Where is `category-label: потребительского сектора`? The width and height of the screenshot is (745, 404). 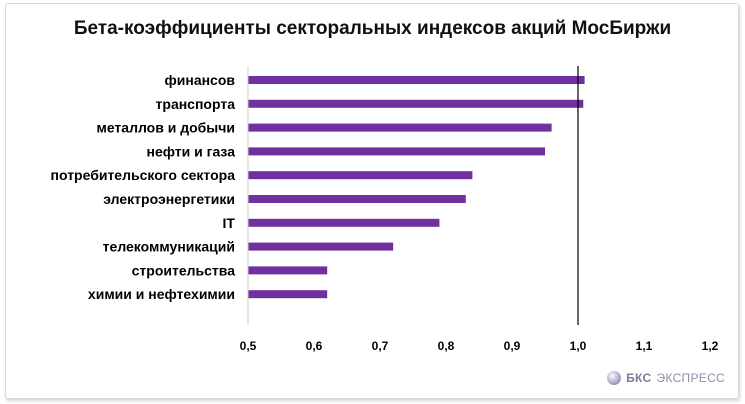 category-label: потребительского сектора is located at coordinates (143, 175).